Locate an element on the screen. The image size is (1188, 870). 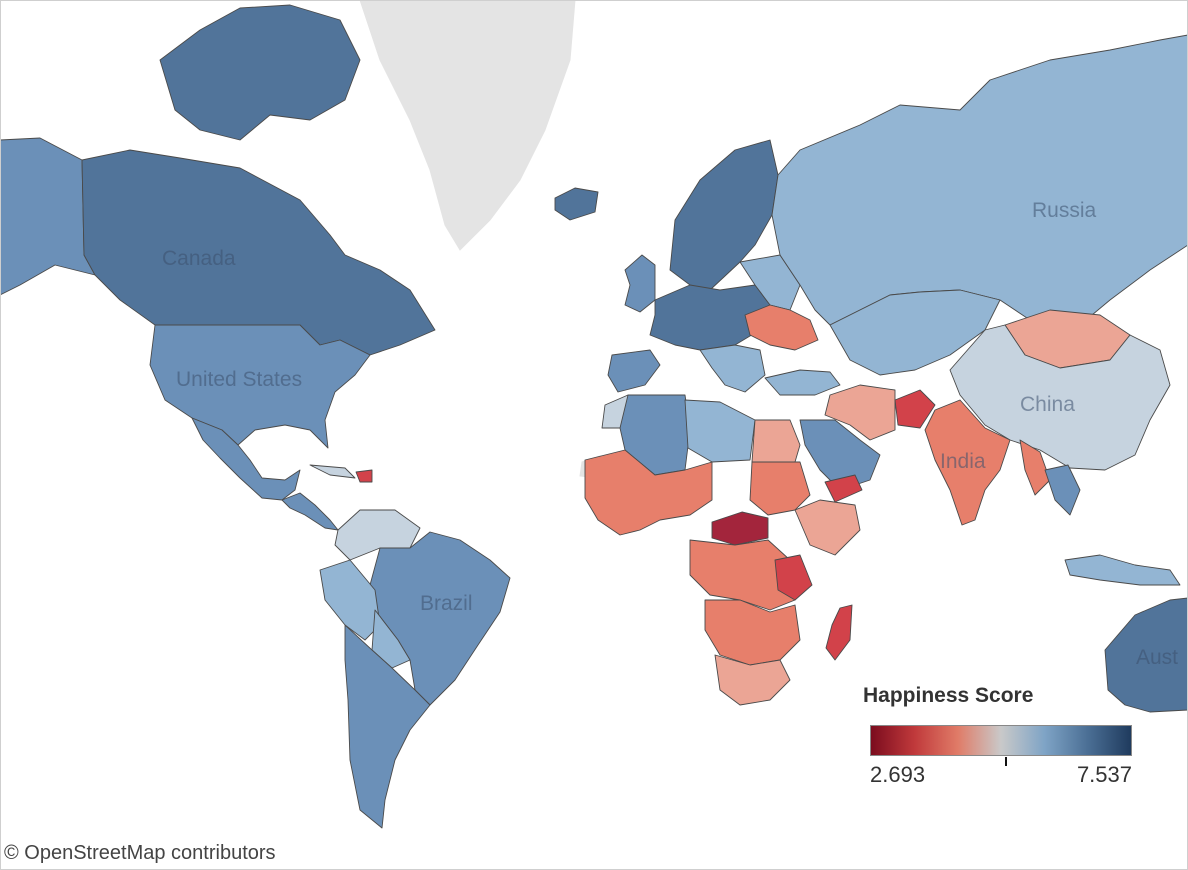
ukraine is located at coordinates (781, 327).